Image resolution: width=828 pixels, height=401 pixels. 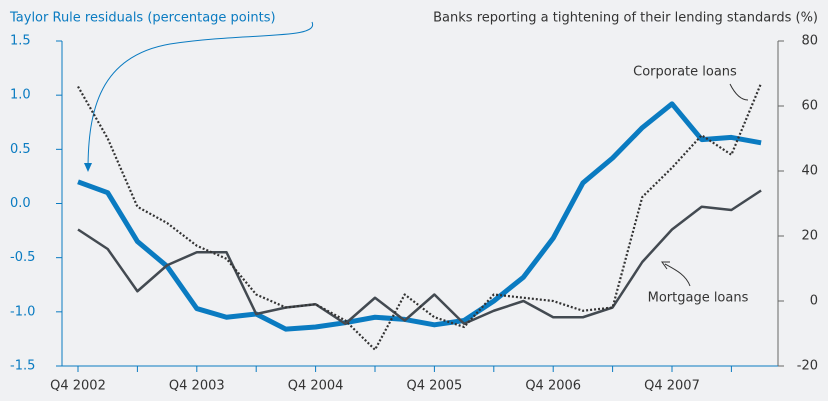 I want to click on y-tick-label: 1.0, so click(x=20, y=95).